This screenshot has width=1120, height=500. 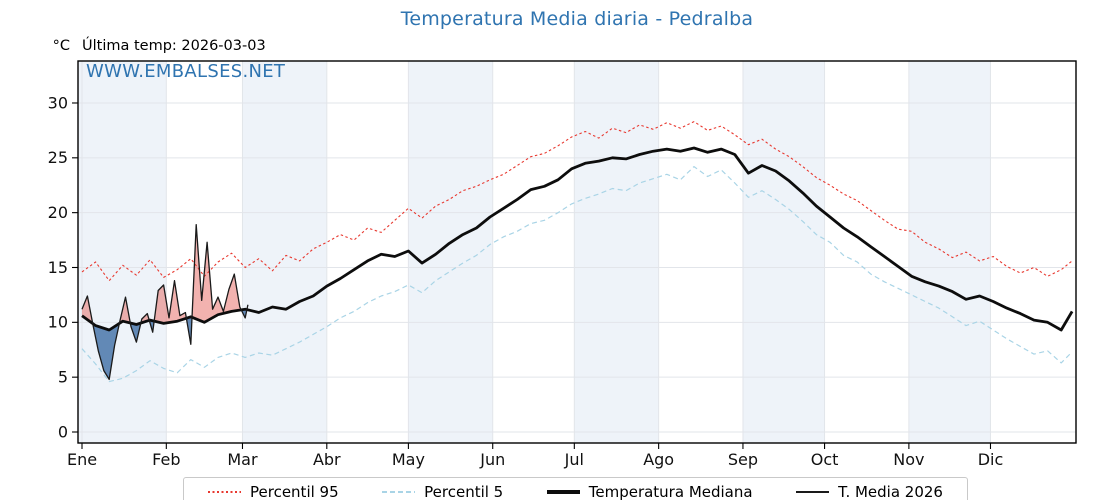 I want to click on mediana-line-marker, so click(x=563, y=492).